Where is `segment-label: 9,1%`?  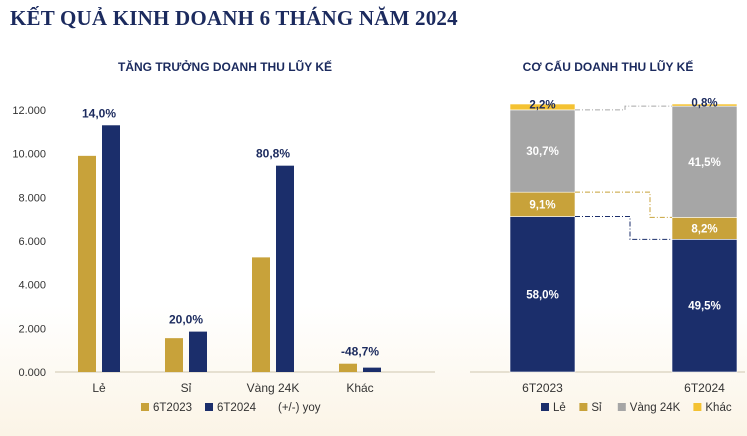
segment-label: 9,1% is located at coordinates (542, 205).